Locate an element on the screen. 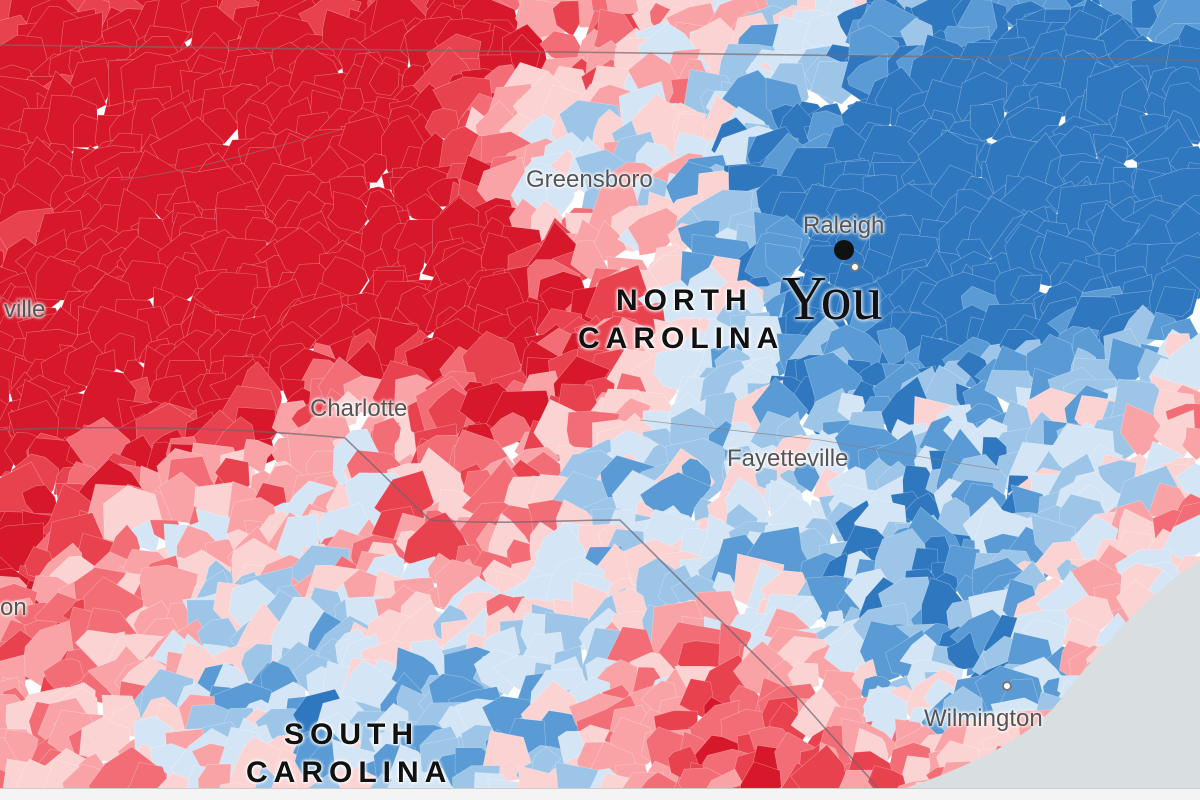 This screenshot has height=800, width=1200. city-label-partial-left: on is located at coordinates (13, 607).